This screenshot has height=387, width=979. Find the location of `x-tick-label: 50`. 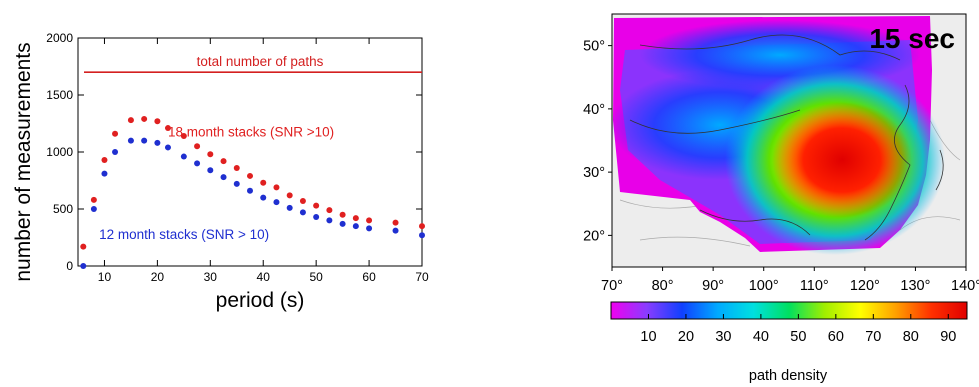

x-tick-label: 50 is located at coordinates (316, 277).